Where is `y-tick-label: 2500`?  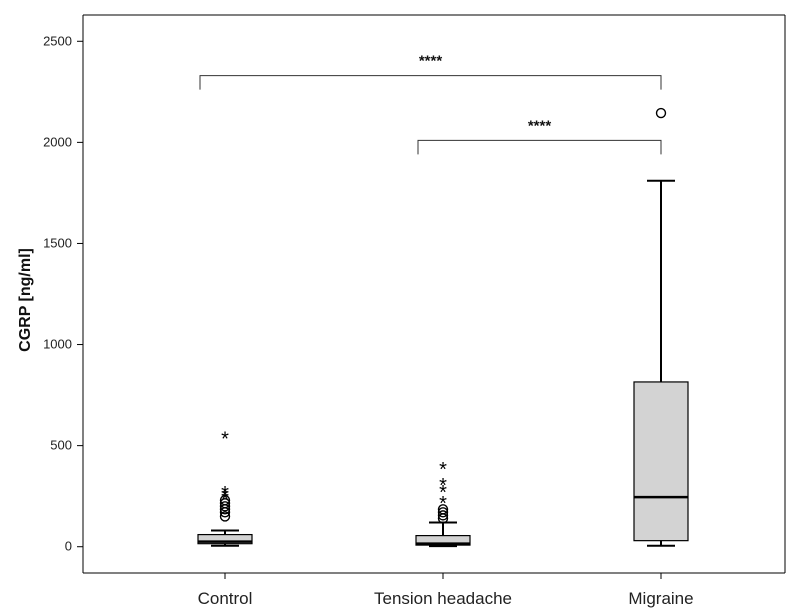 y-tick-label: 2500 is located at coordinates (57, 40).